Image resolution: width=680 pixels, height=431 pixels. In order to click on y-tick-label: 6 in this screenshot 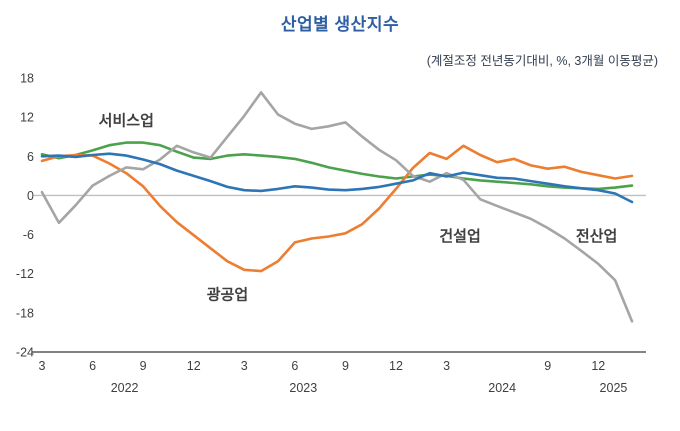, I will do `click(30, 157)`.